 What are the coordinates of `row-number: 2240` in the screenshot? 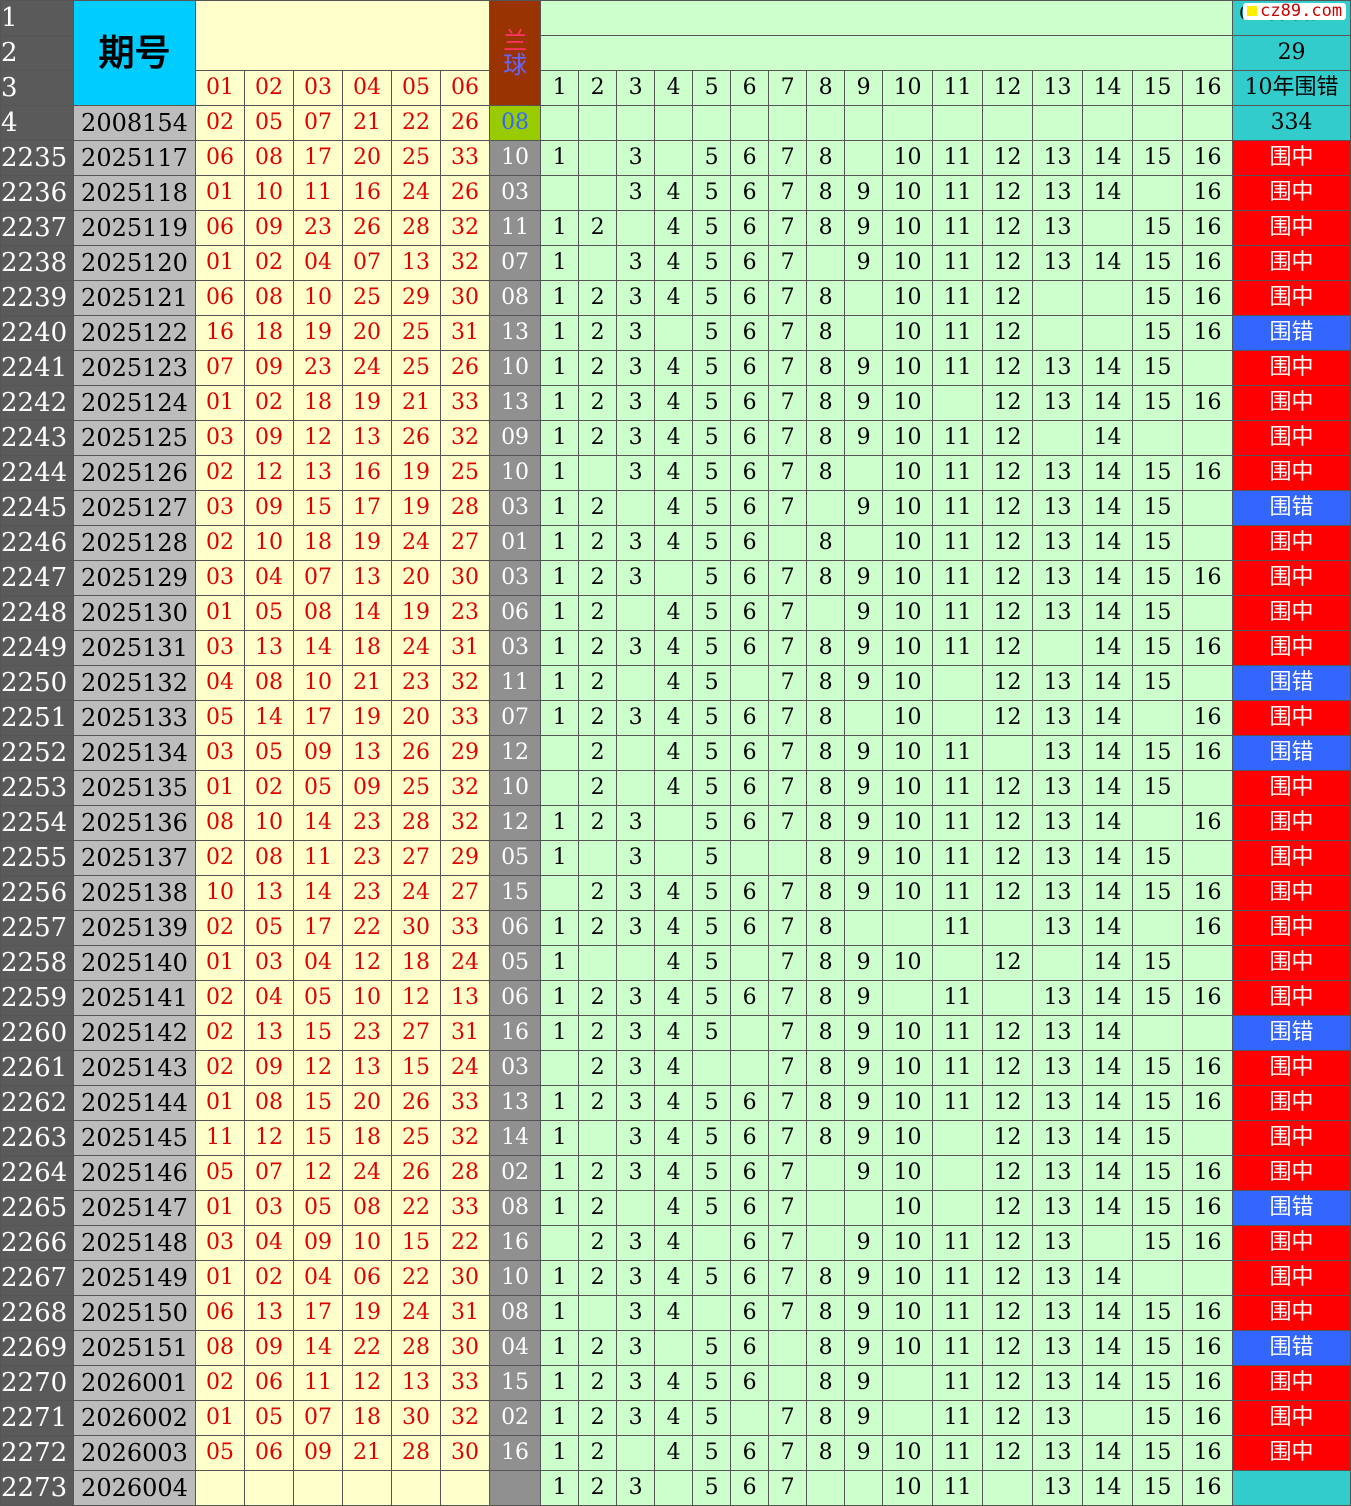 It's located at (37, 333).